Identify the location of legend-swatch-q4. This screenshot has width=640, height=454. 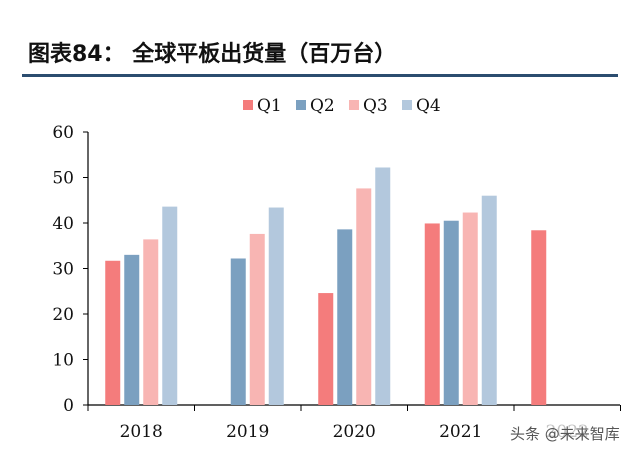
(407, 105).